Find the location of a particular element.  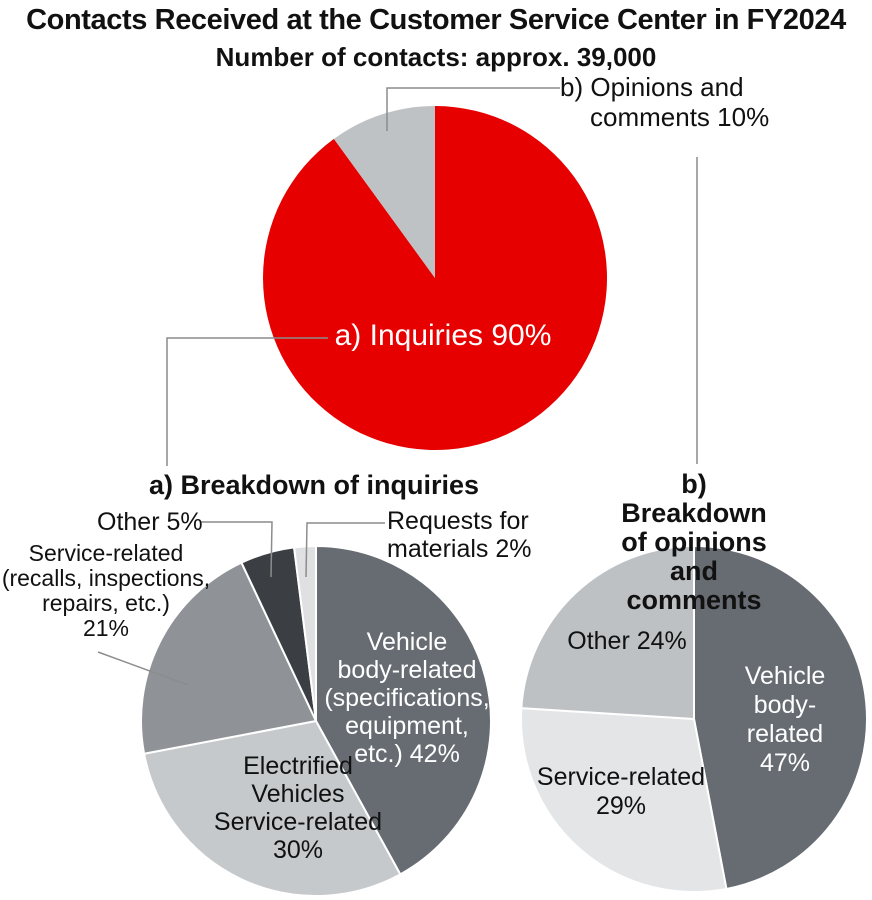

label-b-service-related-29: Service-related 29% is located at coordinates (621, 791).